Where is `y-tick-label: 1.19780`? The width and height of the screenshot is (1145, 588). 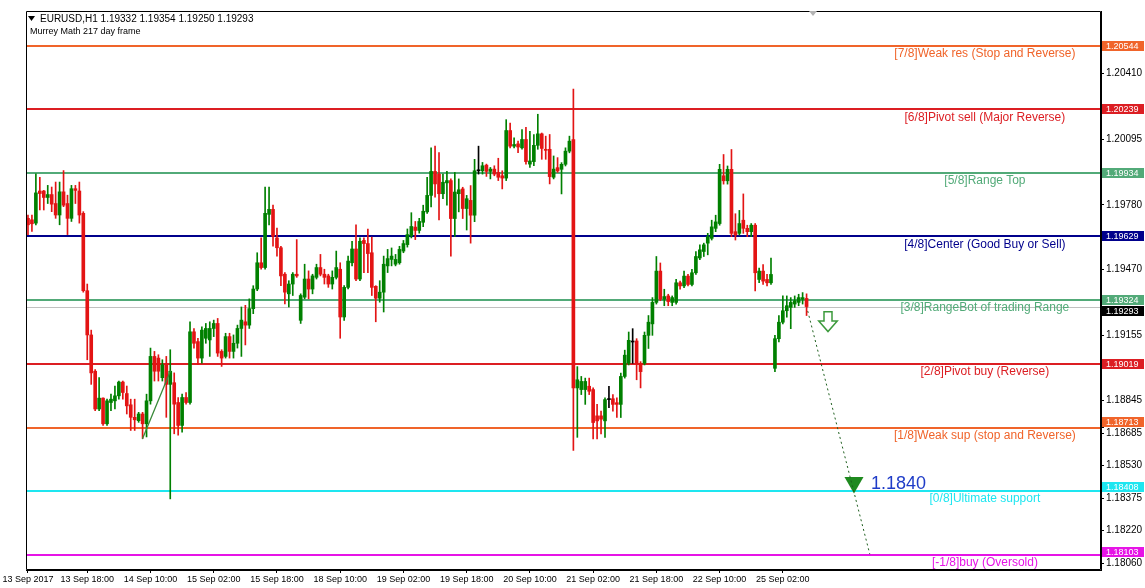
y-tick-label: 1.19780 is located at coordinates (1124, 204).